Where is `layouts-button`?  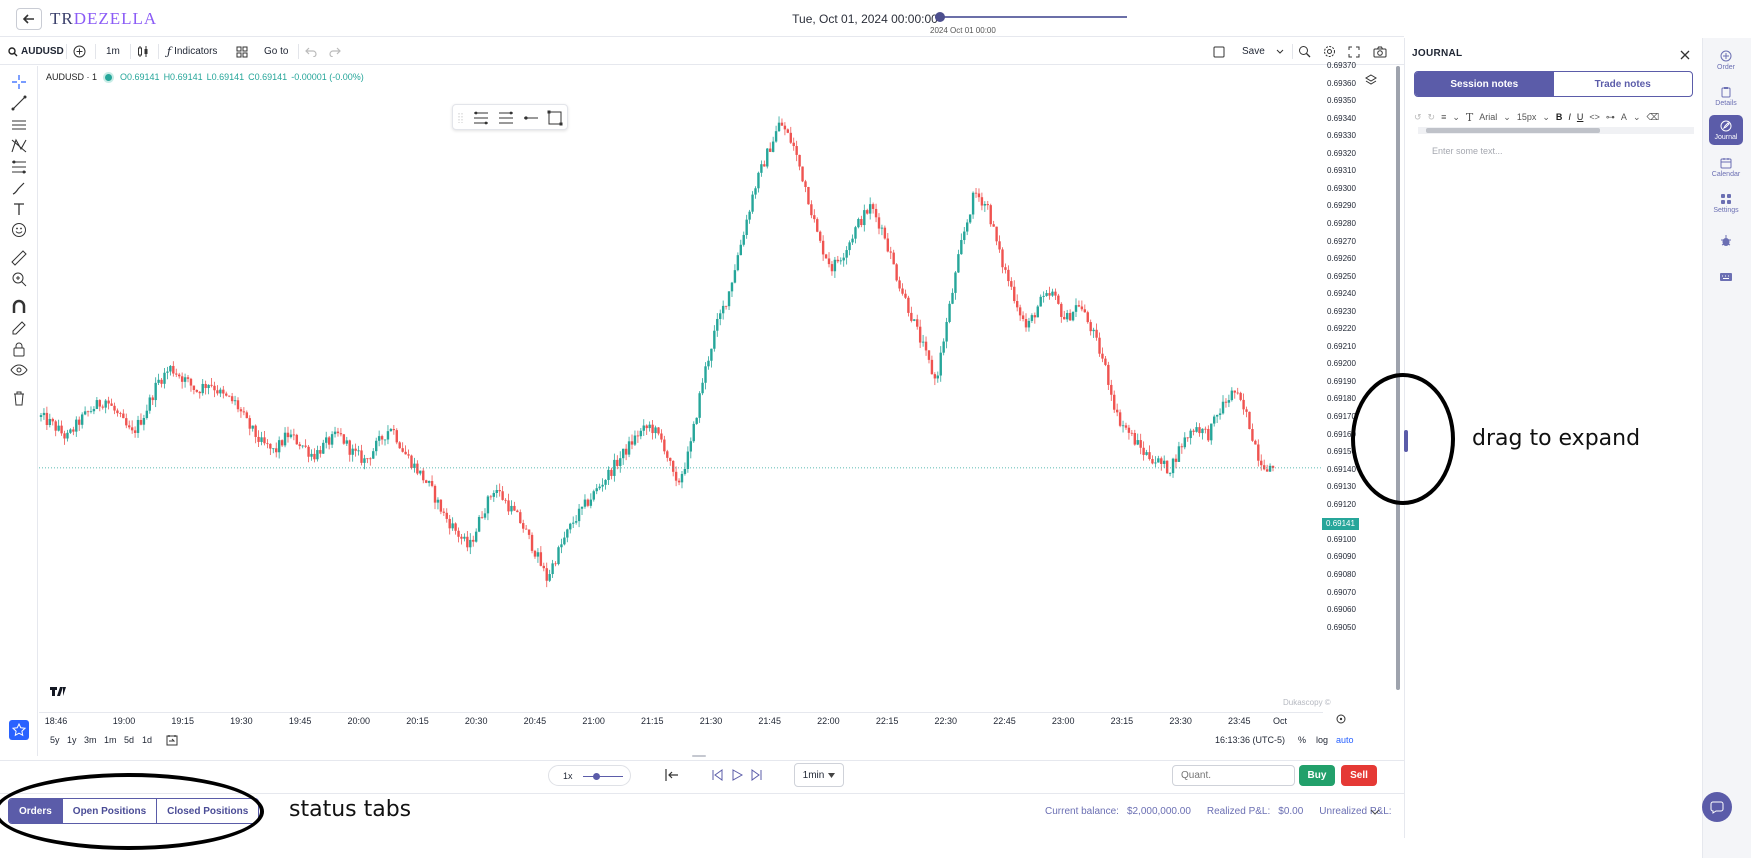
layouts-button is located at coordinates (242, 51).